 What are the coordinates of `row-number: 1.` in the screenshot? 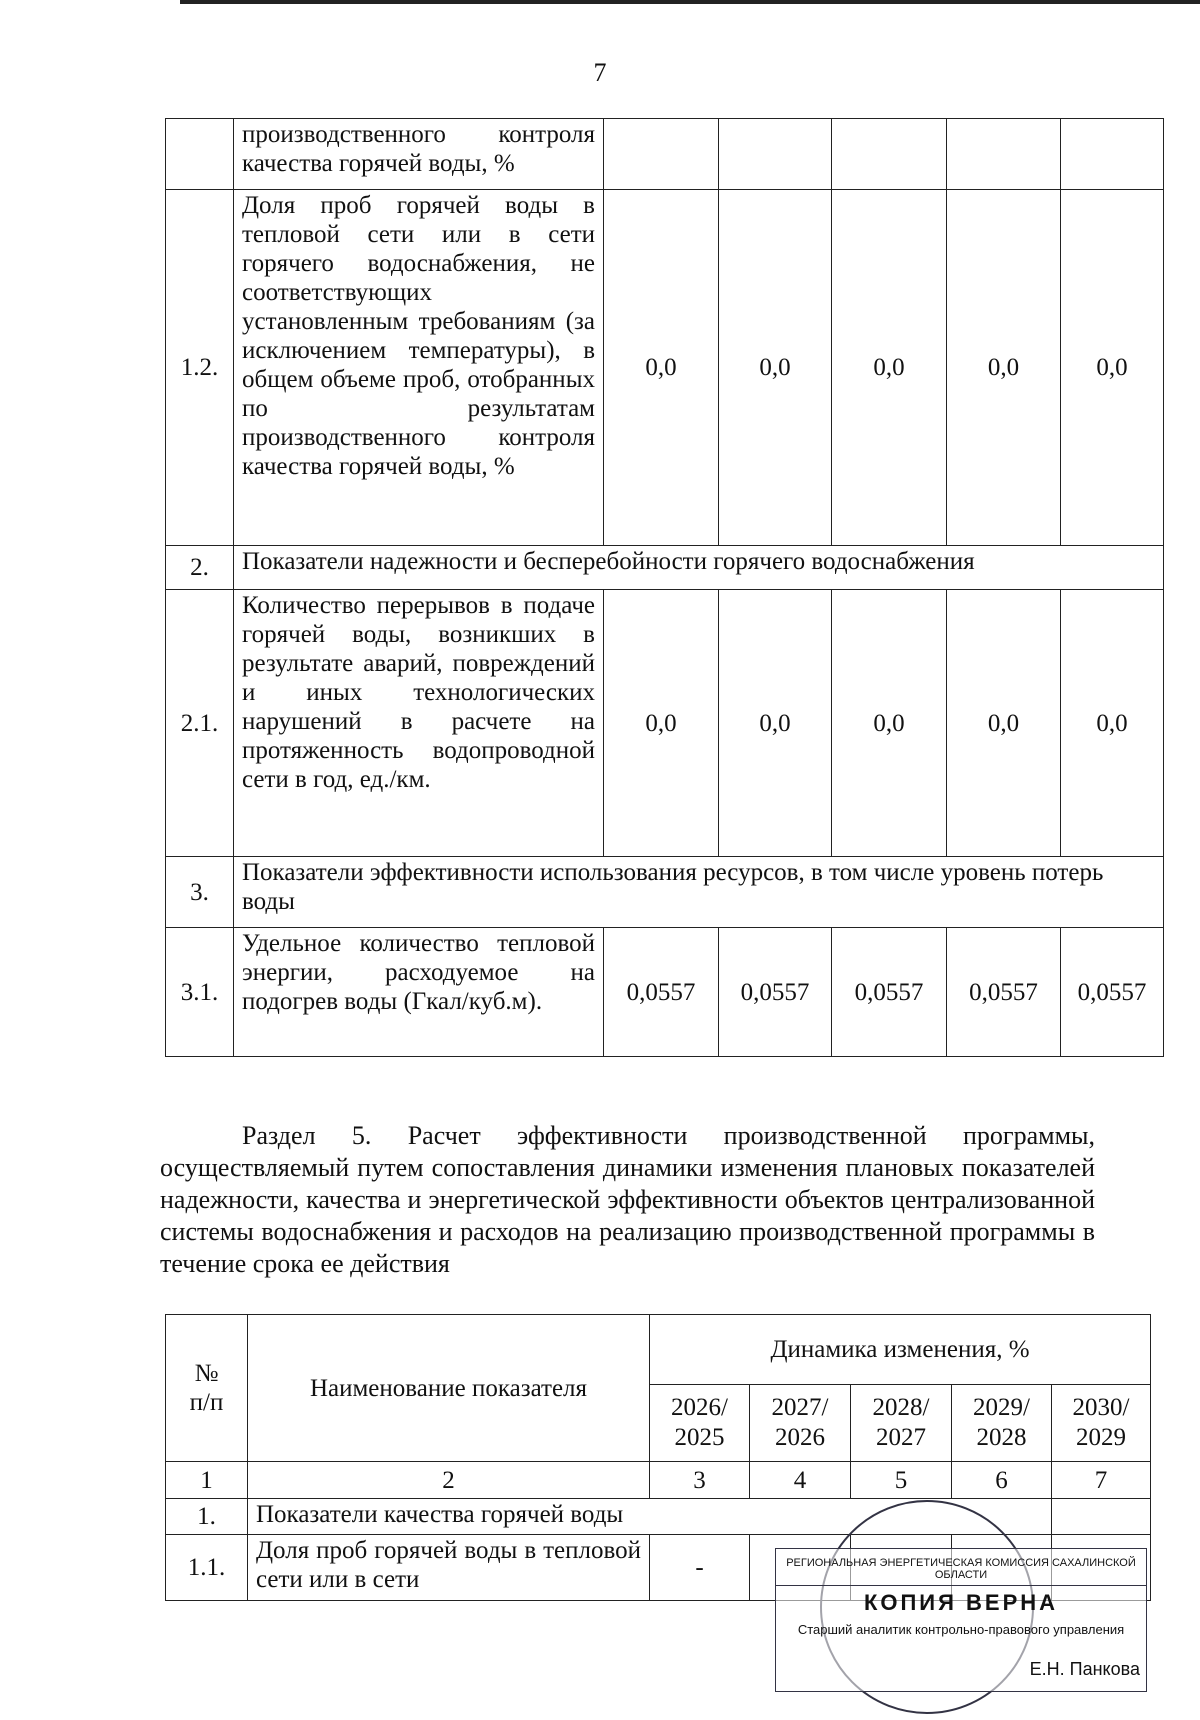 It's located at (206, 1516).